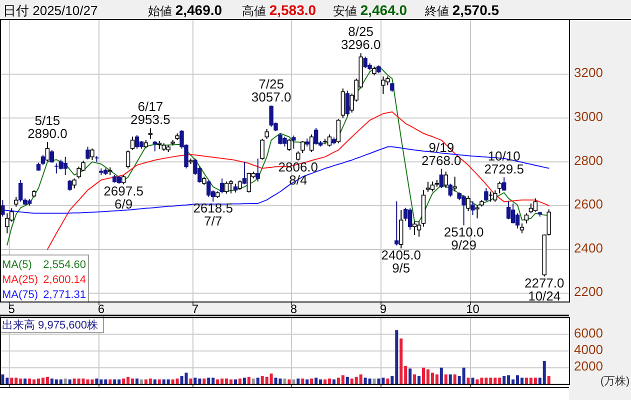 Image resolution: width=631 pixels, height=400 pixels. I want to click on y-axis-title: (万株), so click(615, 381).